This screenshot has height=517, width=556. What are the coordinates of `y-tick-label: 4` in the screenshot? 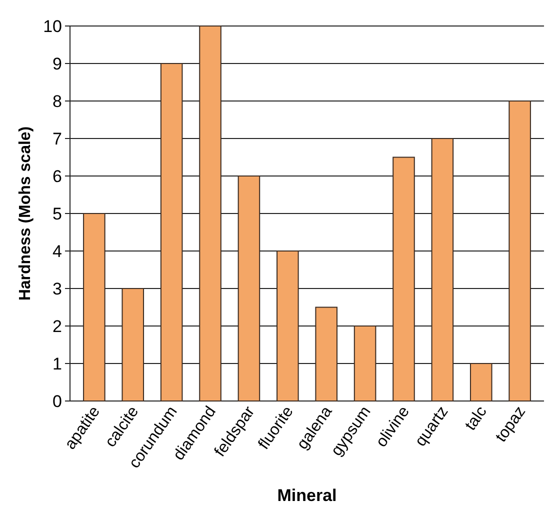 It's located at (57, 251).